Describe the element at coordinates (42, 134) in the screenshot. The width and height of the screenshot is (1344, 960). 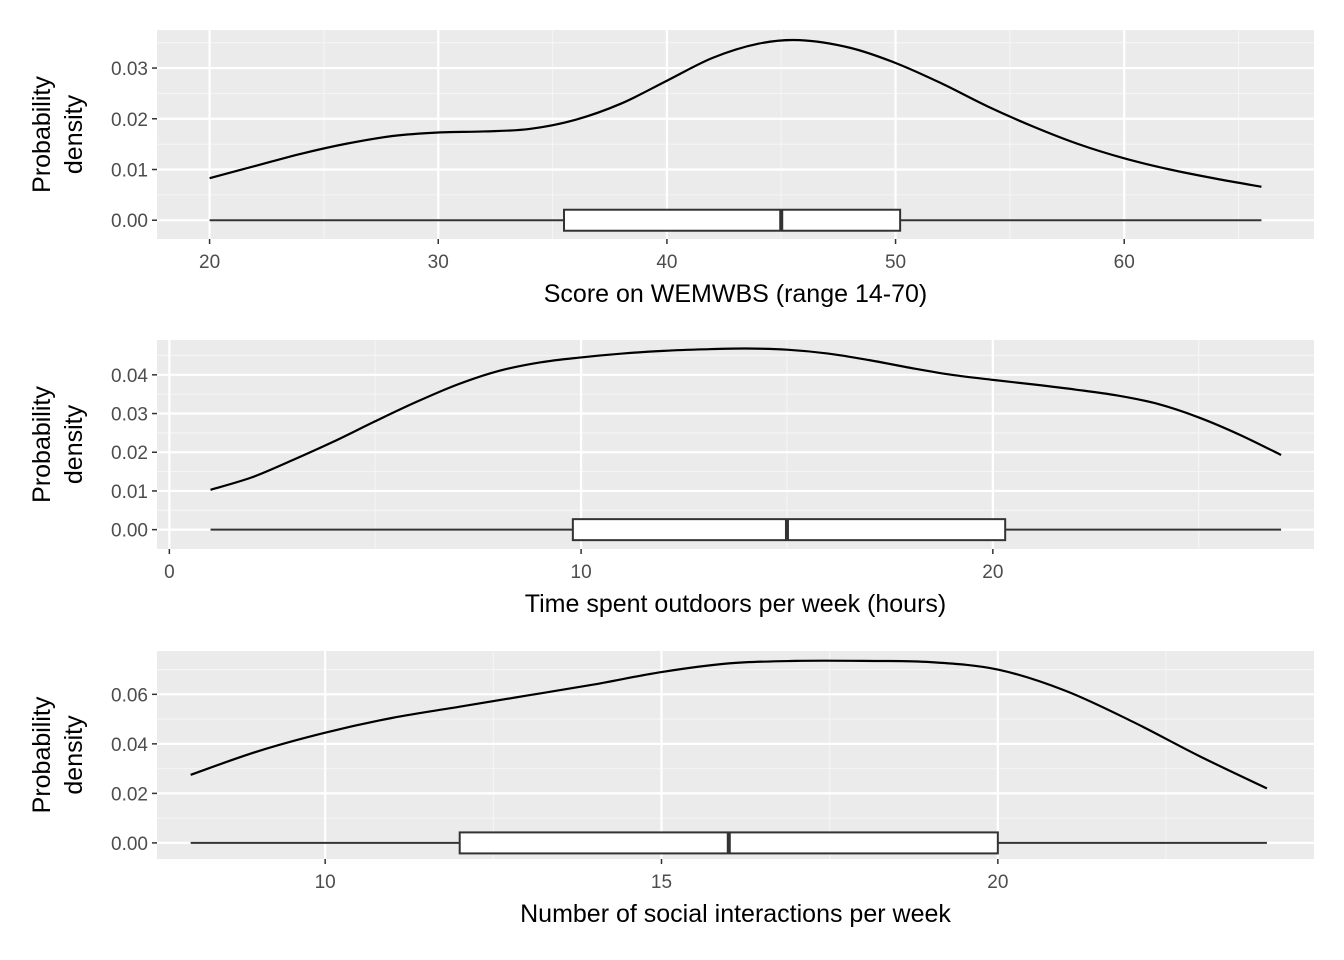
I see `panel-1-y-axis-title-line-1: Probability` at that location.